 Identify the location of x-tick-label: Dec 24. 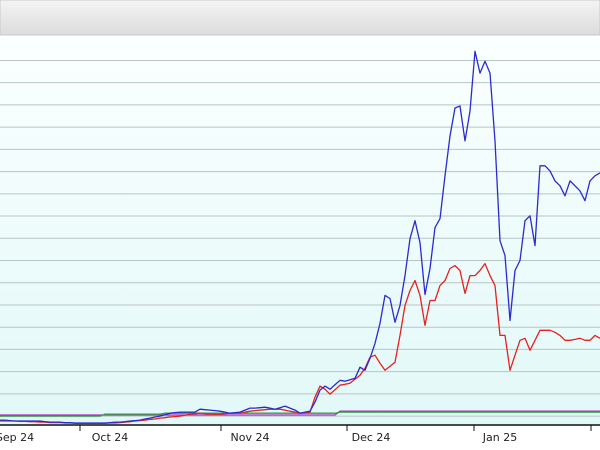
(371, 437).